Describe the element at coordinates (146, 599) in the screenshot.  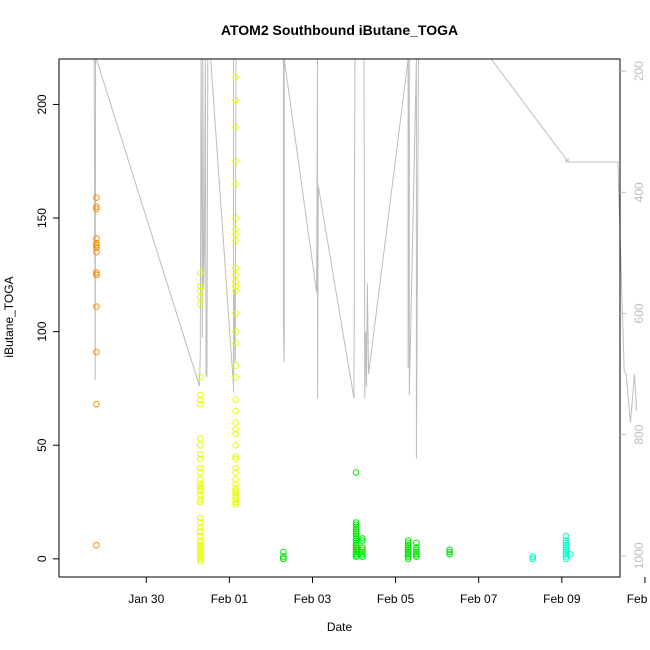
I see `x-tick-label: Jan 30` at that location.